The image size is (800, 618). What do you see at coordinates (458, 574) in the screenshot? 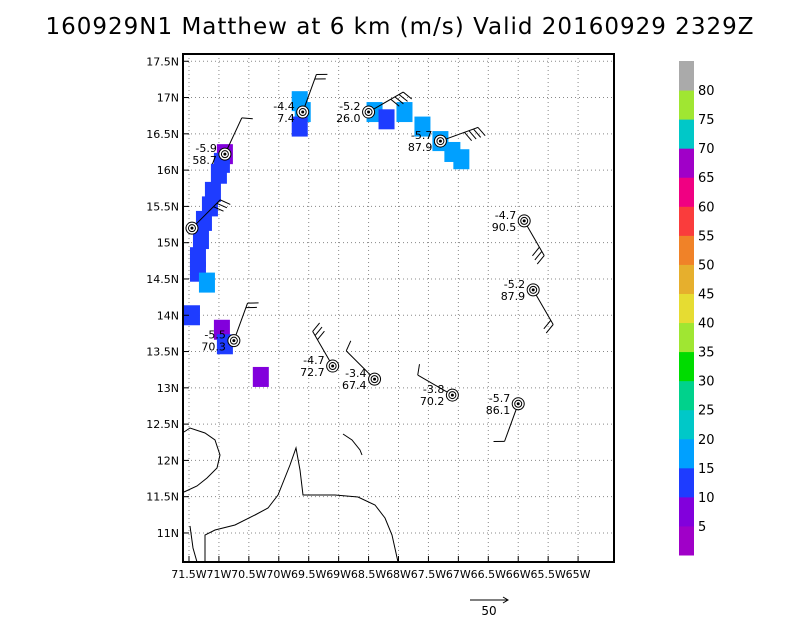
I see `x-tick-label: 67W` at bounding box center [458, 574].